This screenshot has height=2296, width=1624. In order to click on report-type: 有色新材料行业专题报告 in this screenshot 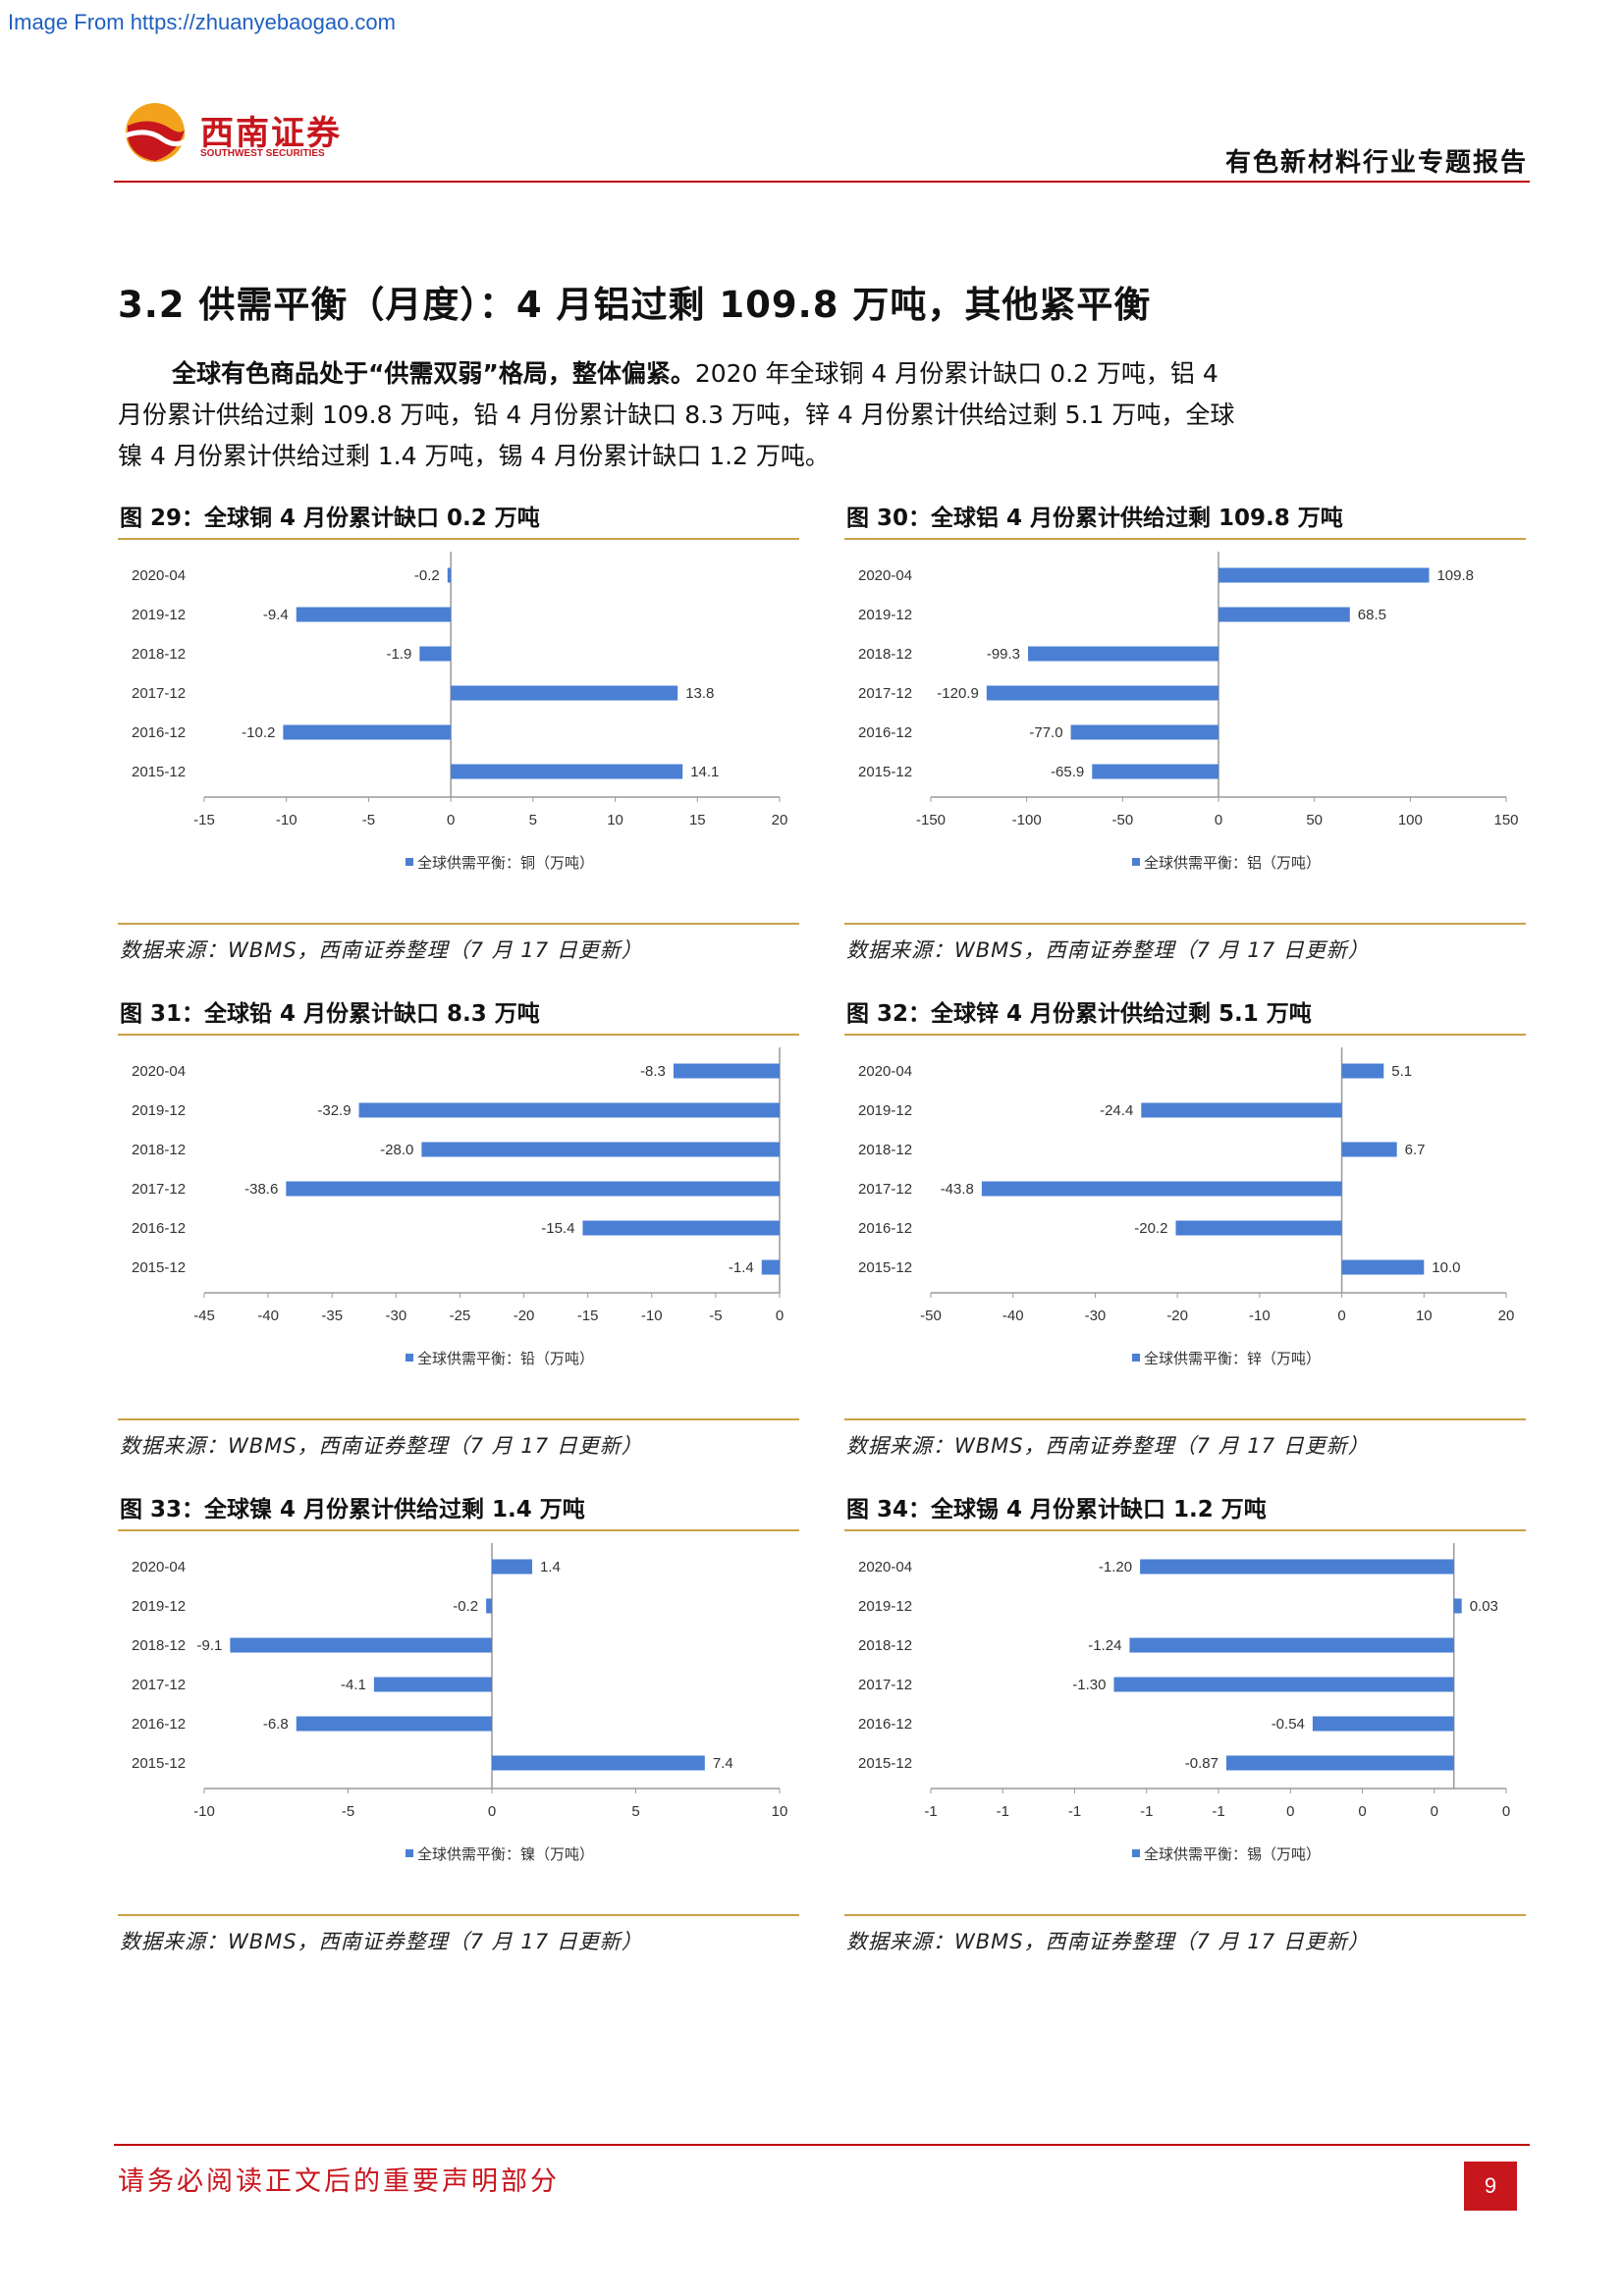, I will do `click(1376, 163)`.